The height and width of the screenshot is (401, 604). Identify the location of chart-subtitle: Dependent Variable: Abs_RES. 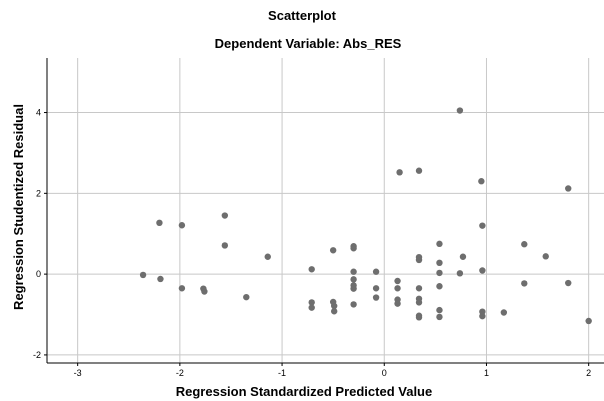
(308, 43).